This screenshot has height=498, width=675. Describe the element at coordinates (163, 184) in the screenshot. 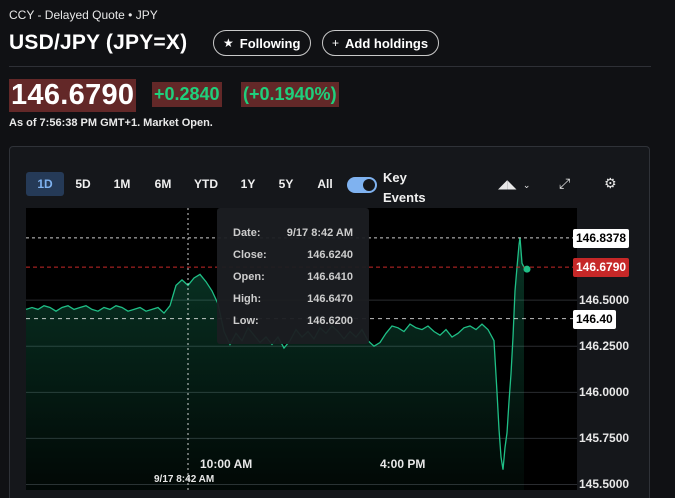

I see `range-6m: 6M` at that location.